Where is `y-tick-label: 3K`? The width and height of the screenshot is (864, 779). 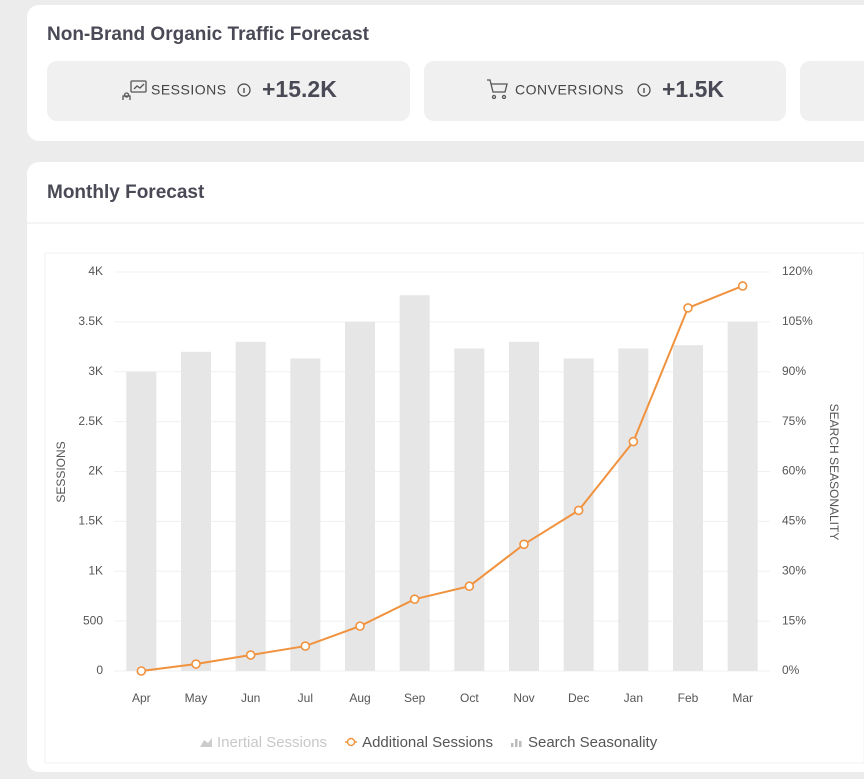
y-tick-label: 3K is located at coordinates (95, 371).